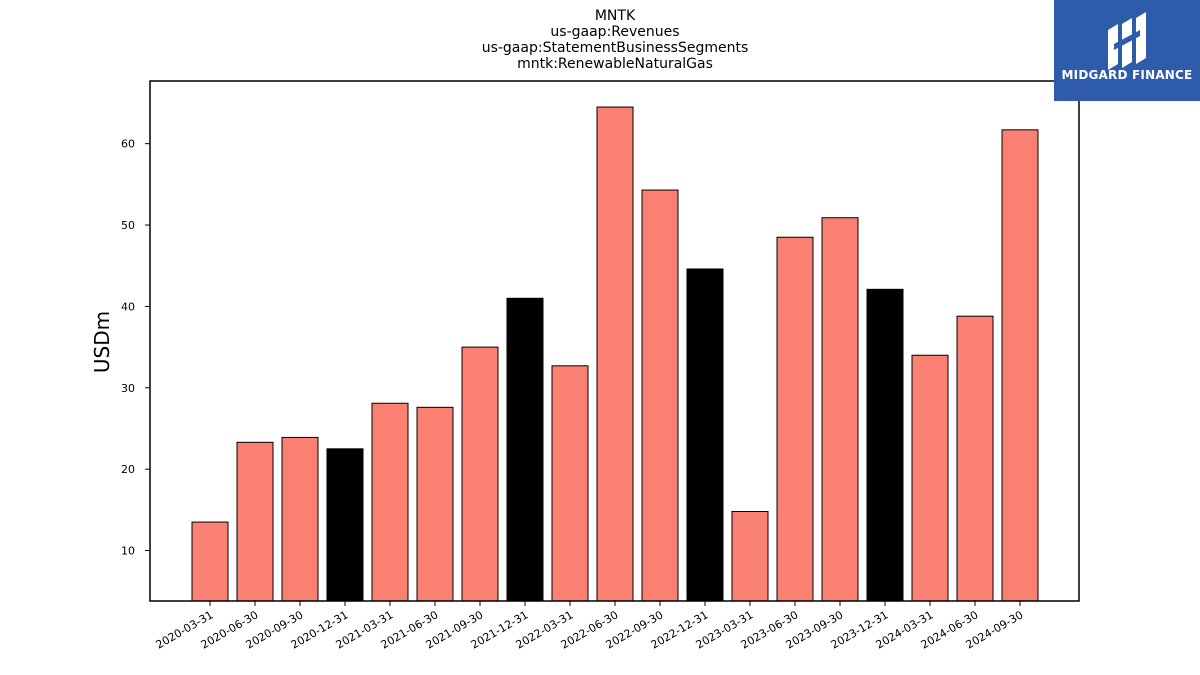 This screenshot has width=1200, height=675. Describe the element at coordinates (128, 306) in the screenshot. I see `y-tick-label: 40` at that location.